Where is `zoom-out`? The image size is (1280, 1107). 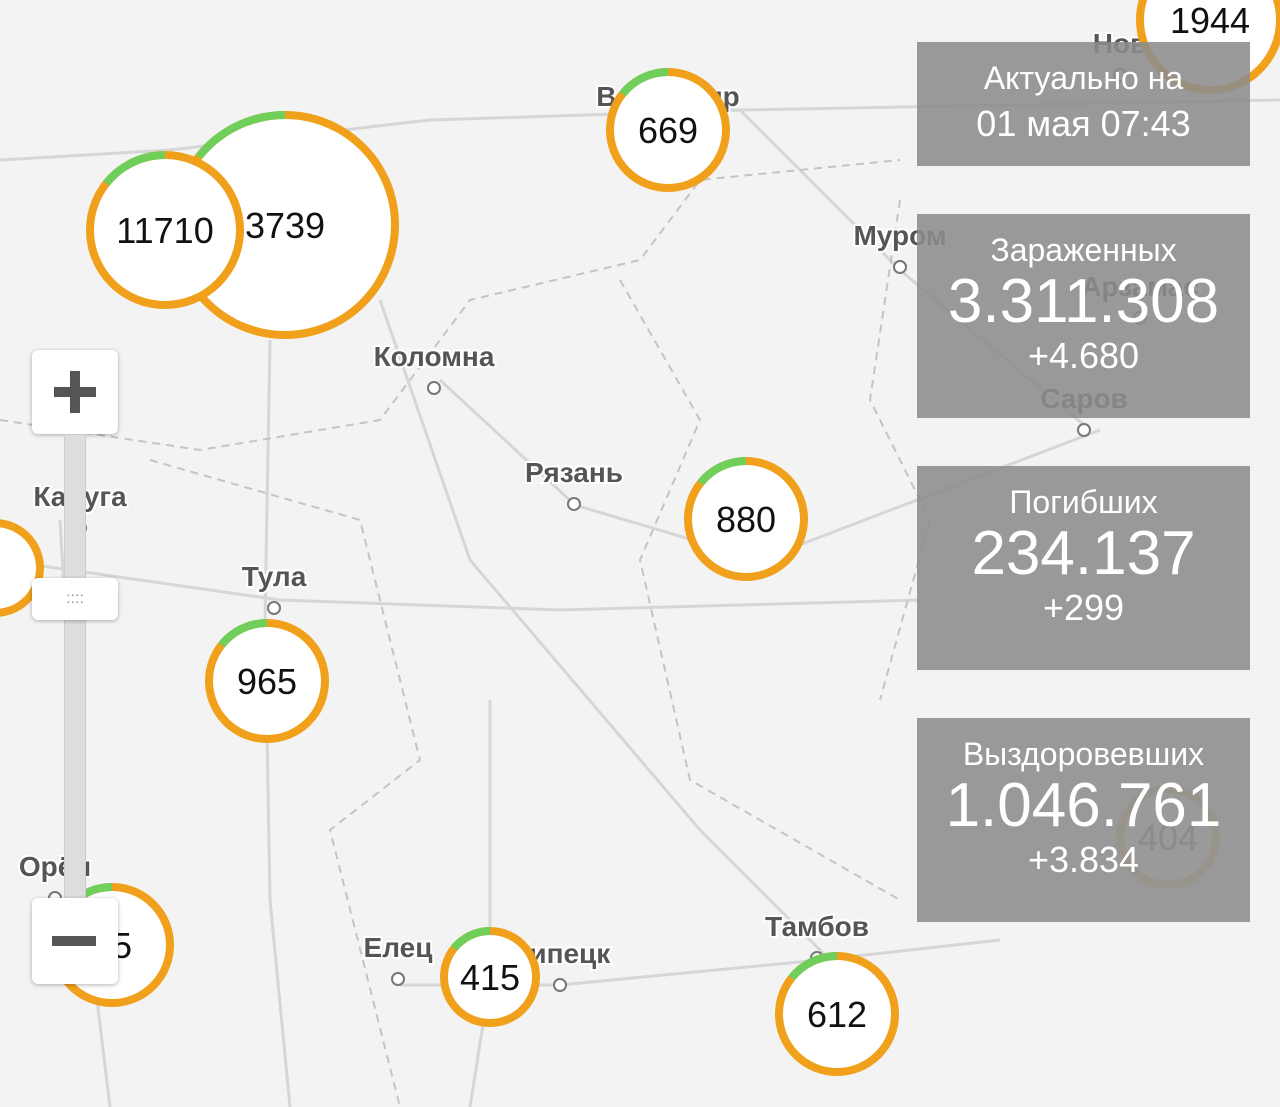
zoom-out is located at coordinates (75, 941).